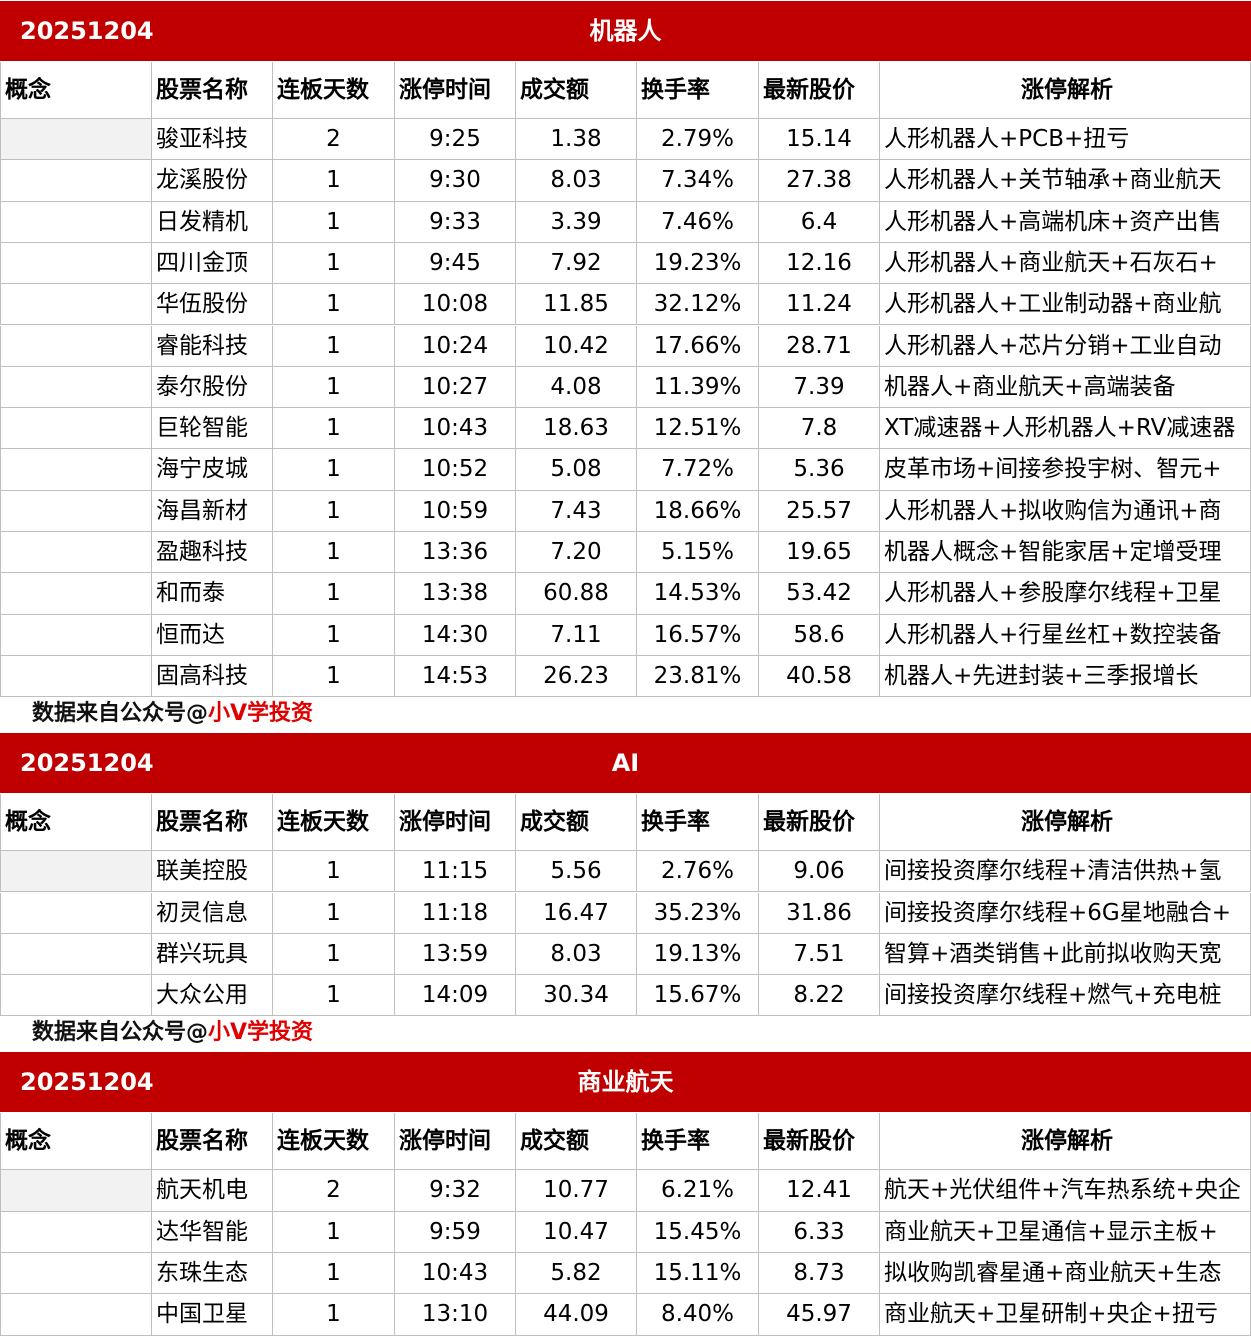  Describe the element at coordinates (455, 1232) in the screenshot. I see `table-cell: 9:59` at that location.